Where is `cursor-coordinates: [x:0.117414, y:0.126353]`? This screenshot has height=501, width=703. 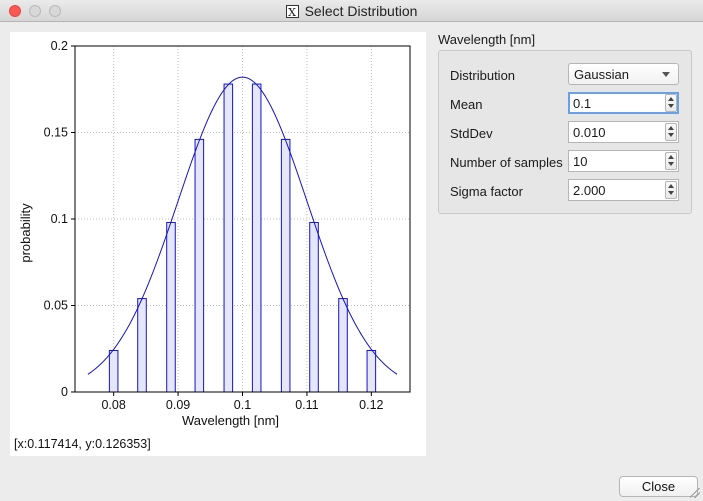 cursor-coordinates: [x:0.117414, y:0.126353] is located at coordinates (82, 444).